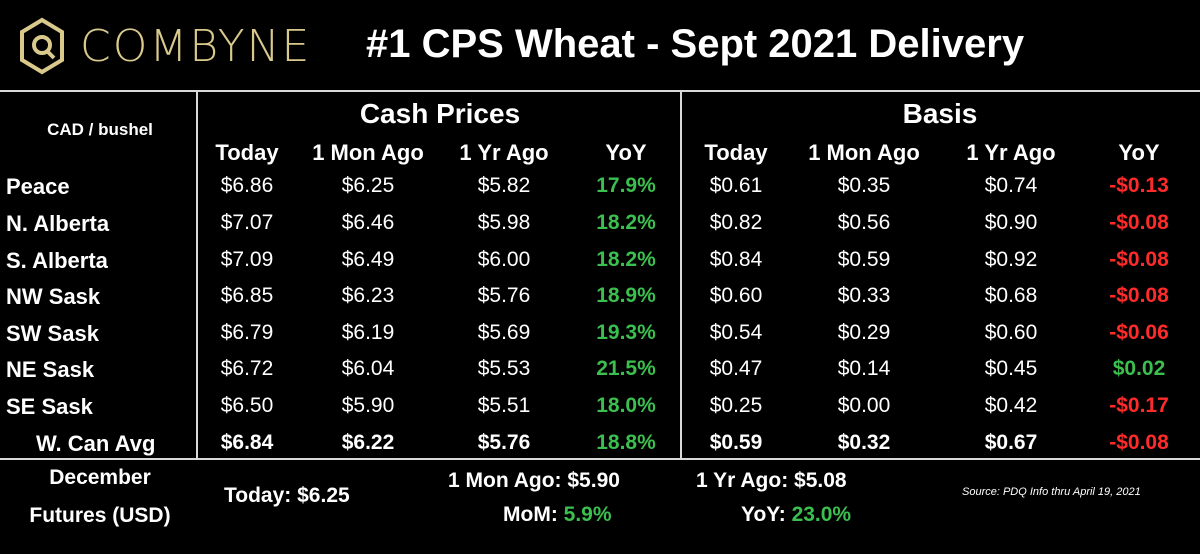 This screenshot has height=554, width=1200. What do you see at coordinates (587, 514) in the screenshot?
I see `futures-mom-value: 5.9%` at bounding box center [587, 514].